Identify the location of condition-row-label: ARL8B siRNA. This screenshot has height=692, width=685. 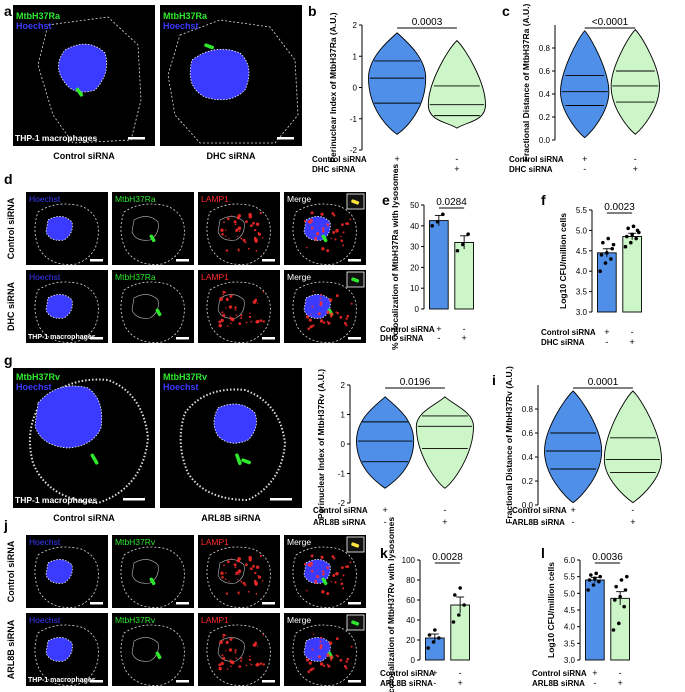
(558, 683).